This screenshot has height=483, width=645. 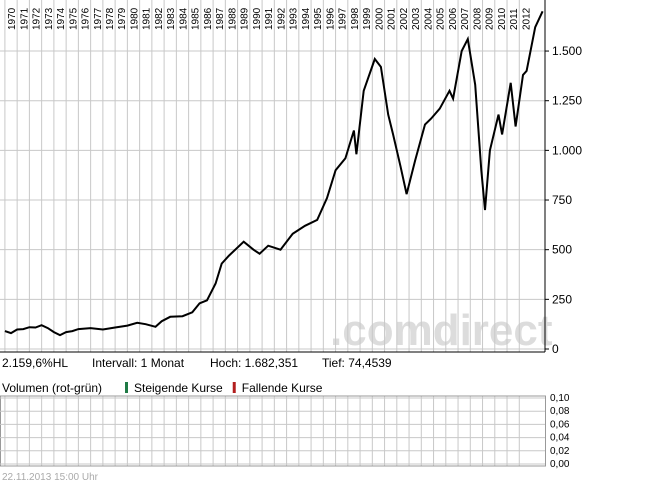 What do you see at coordinates (562, 299) in the screenshot?
I see `y-tick-label: 250` at bounding box center [562, 299].